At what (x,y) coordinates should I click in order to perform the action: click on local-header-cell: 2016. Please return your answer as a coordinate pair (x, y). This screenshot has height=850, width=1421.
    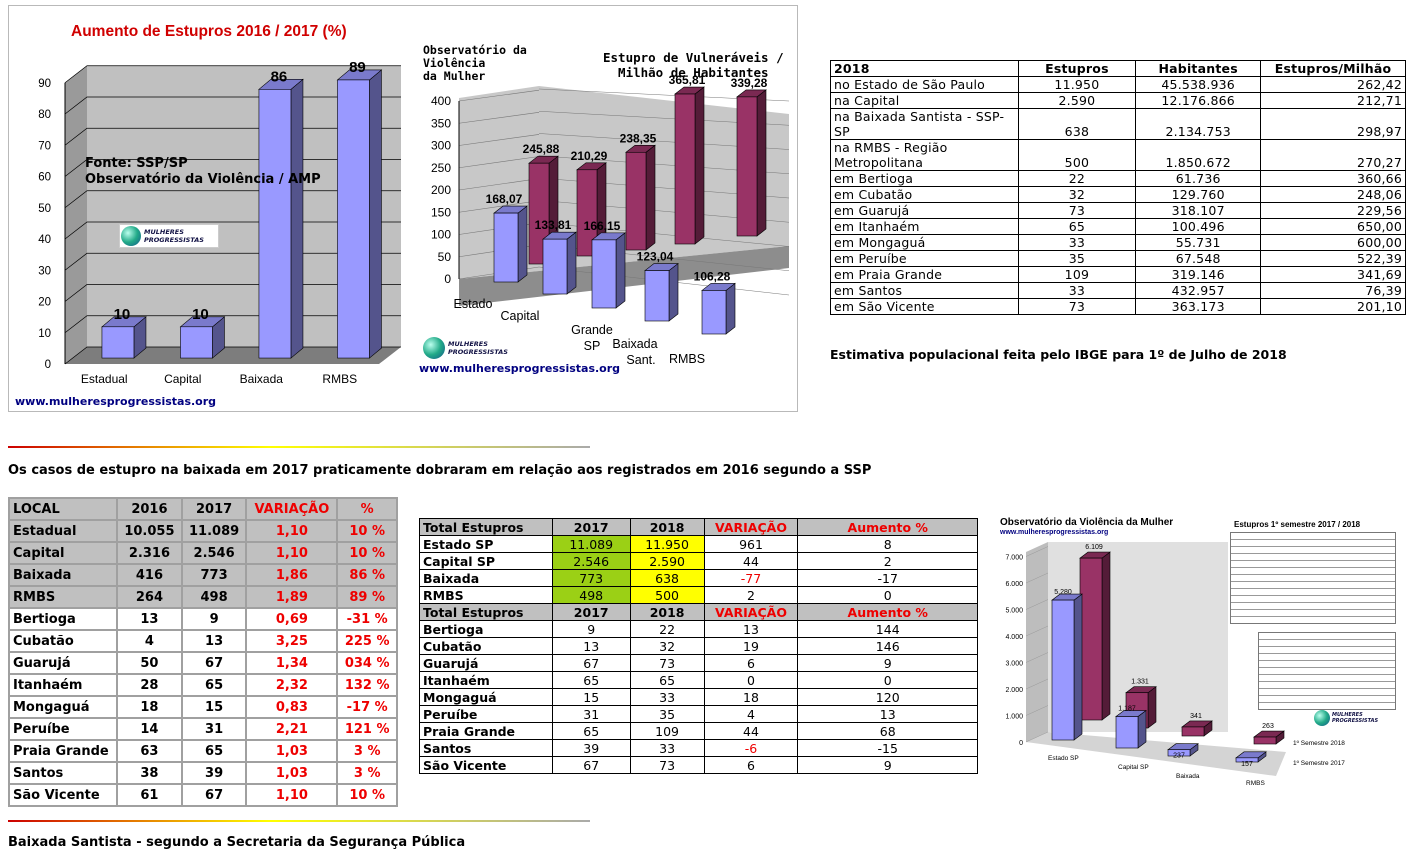
    Looking at the image, I should click on (149, 509).